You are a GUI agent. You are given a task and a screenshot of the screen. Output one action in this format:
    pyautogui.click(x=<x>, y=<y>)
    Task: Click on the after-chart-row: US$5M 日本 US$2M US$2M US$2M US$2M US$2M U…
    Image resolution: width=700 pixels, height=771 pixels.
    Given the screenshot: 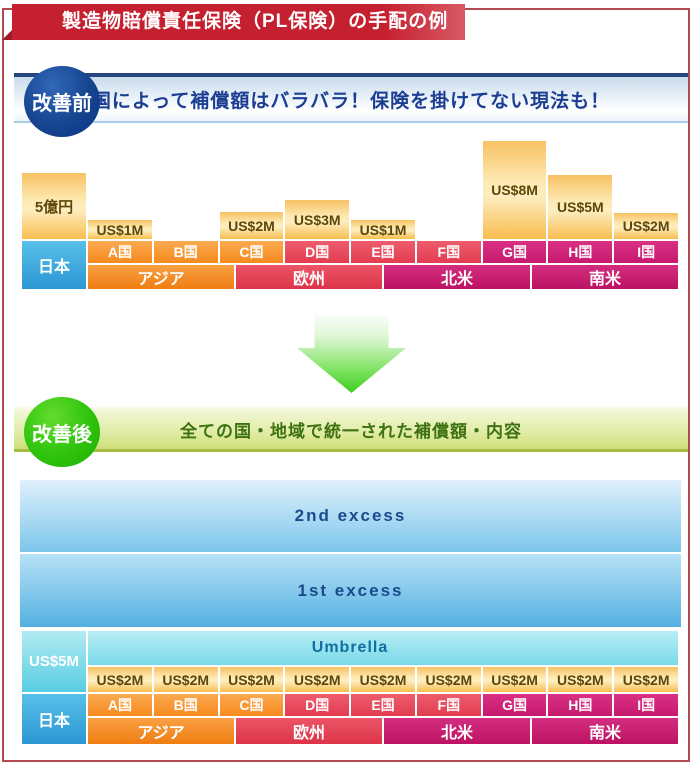 What is the action you would take?
    pyautogui.click(x=350, y=687)
    